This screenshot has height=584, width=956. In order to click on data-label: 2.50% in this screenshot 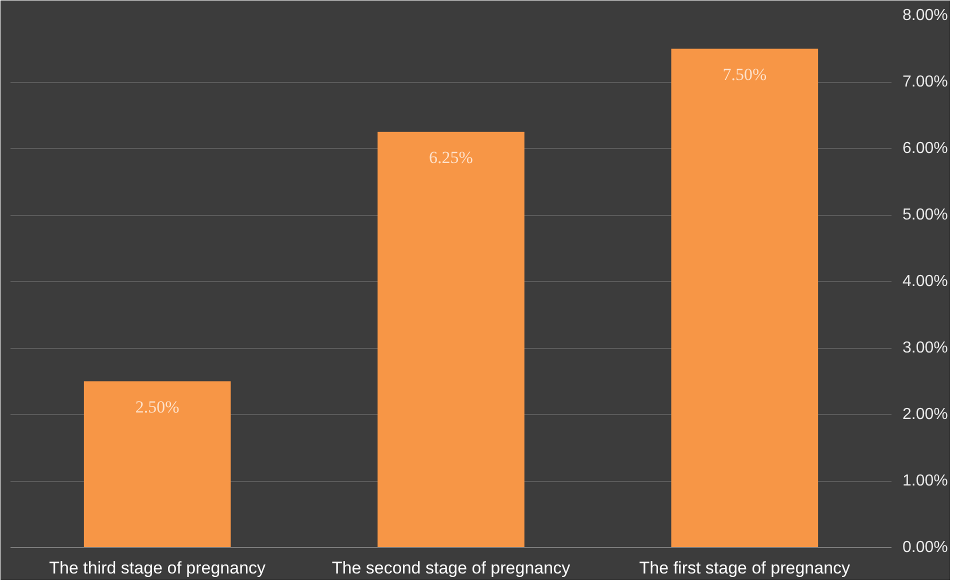, I will do `click(157, 406)`.